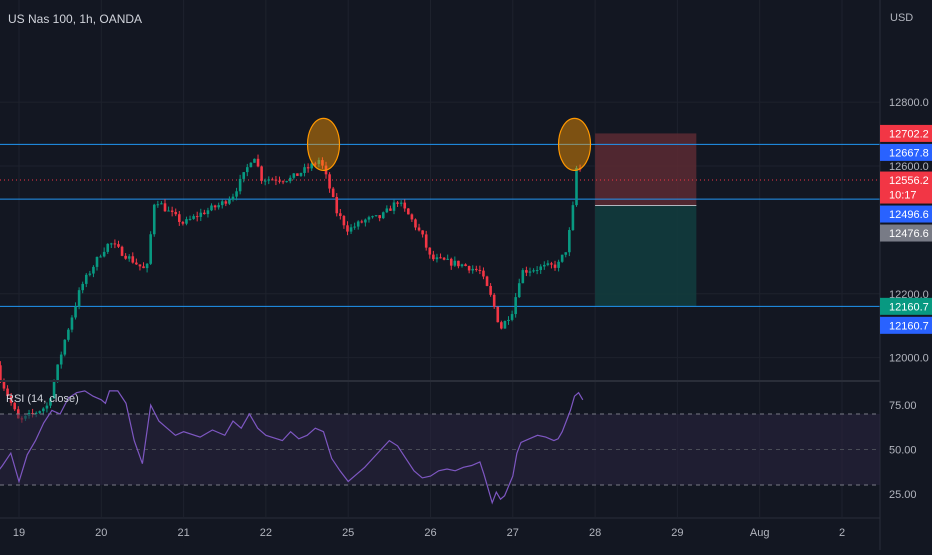  I want to click on rsi-label: RSI (14, close), so click(42, 399).